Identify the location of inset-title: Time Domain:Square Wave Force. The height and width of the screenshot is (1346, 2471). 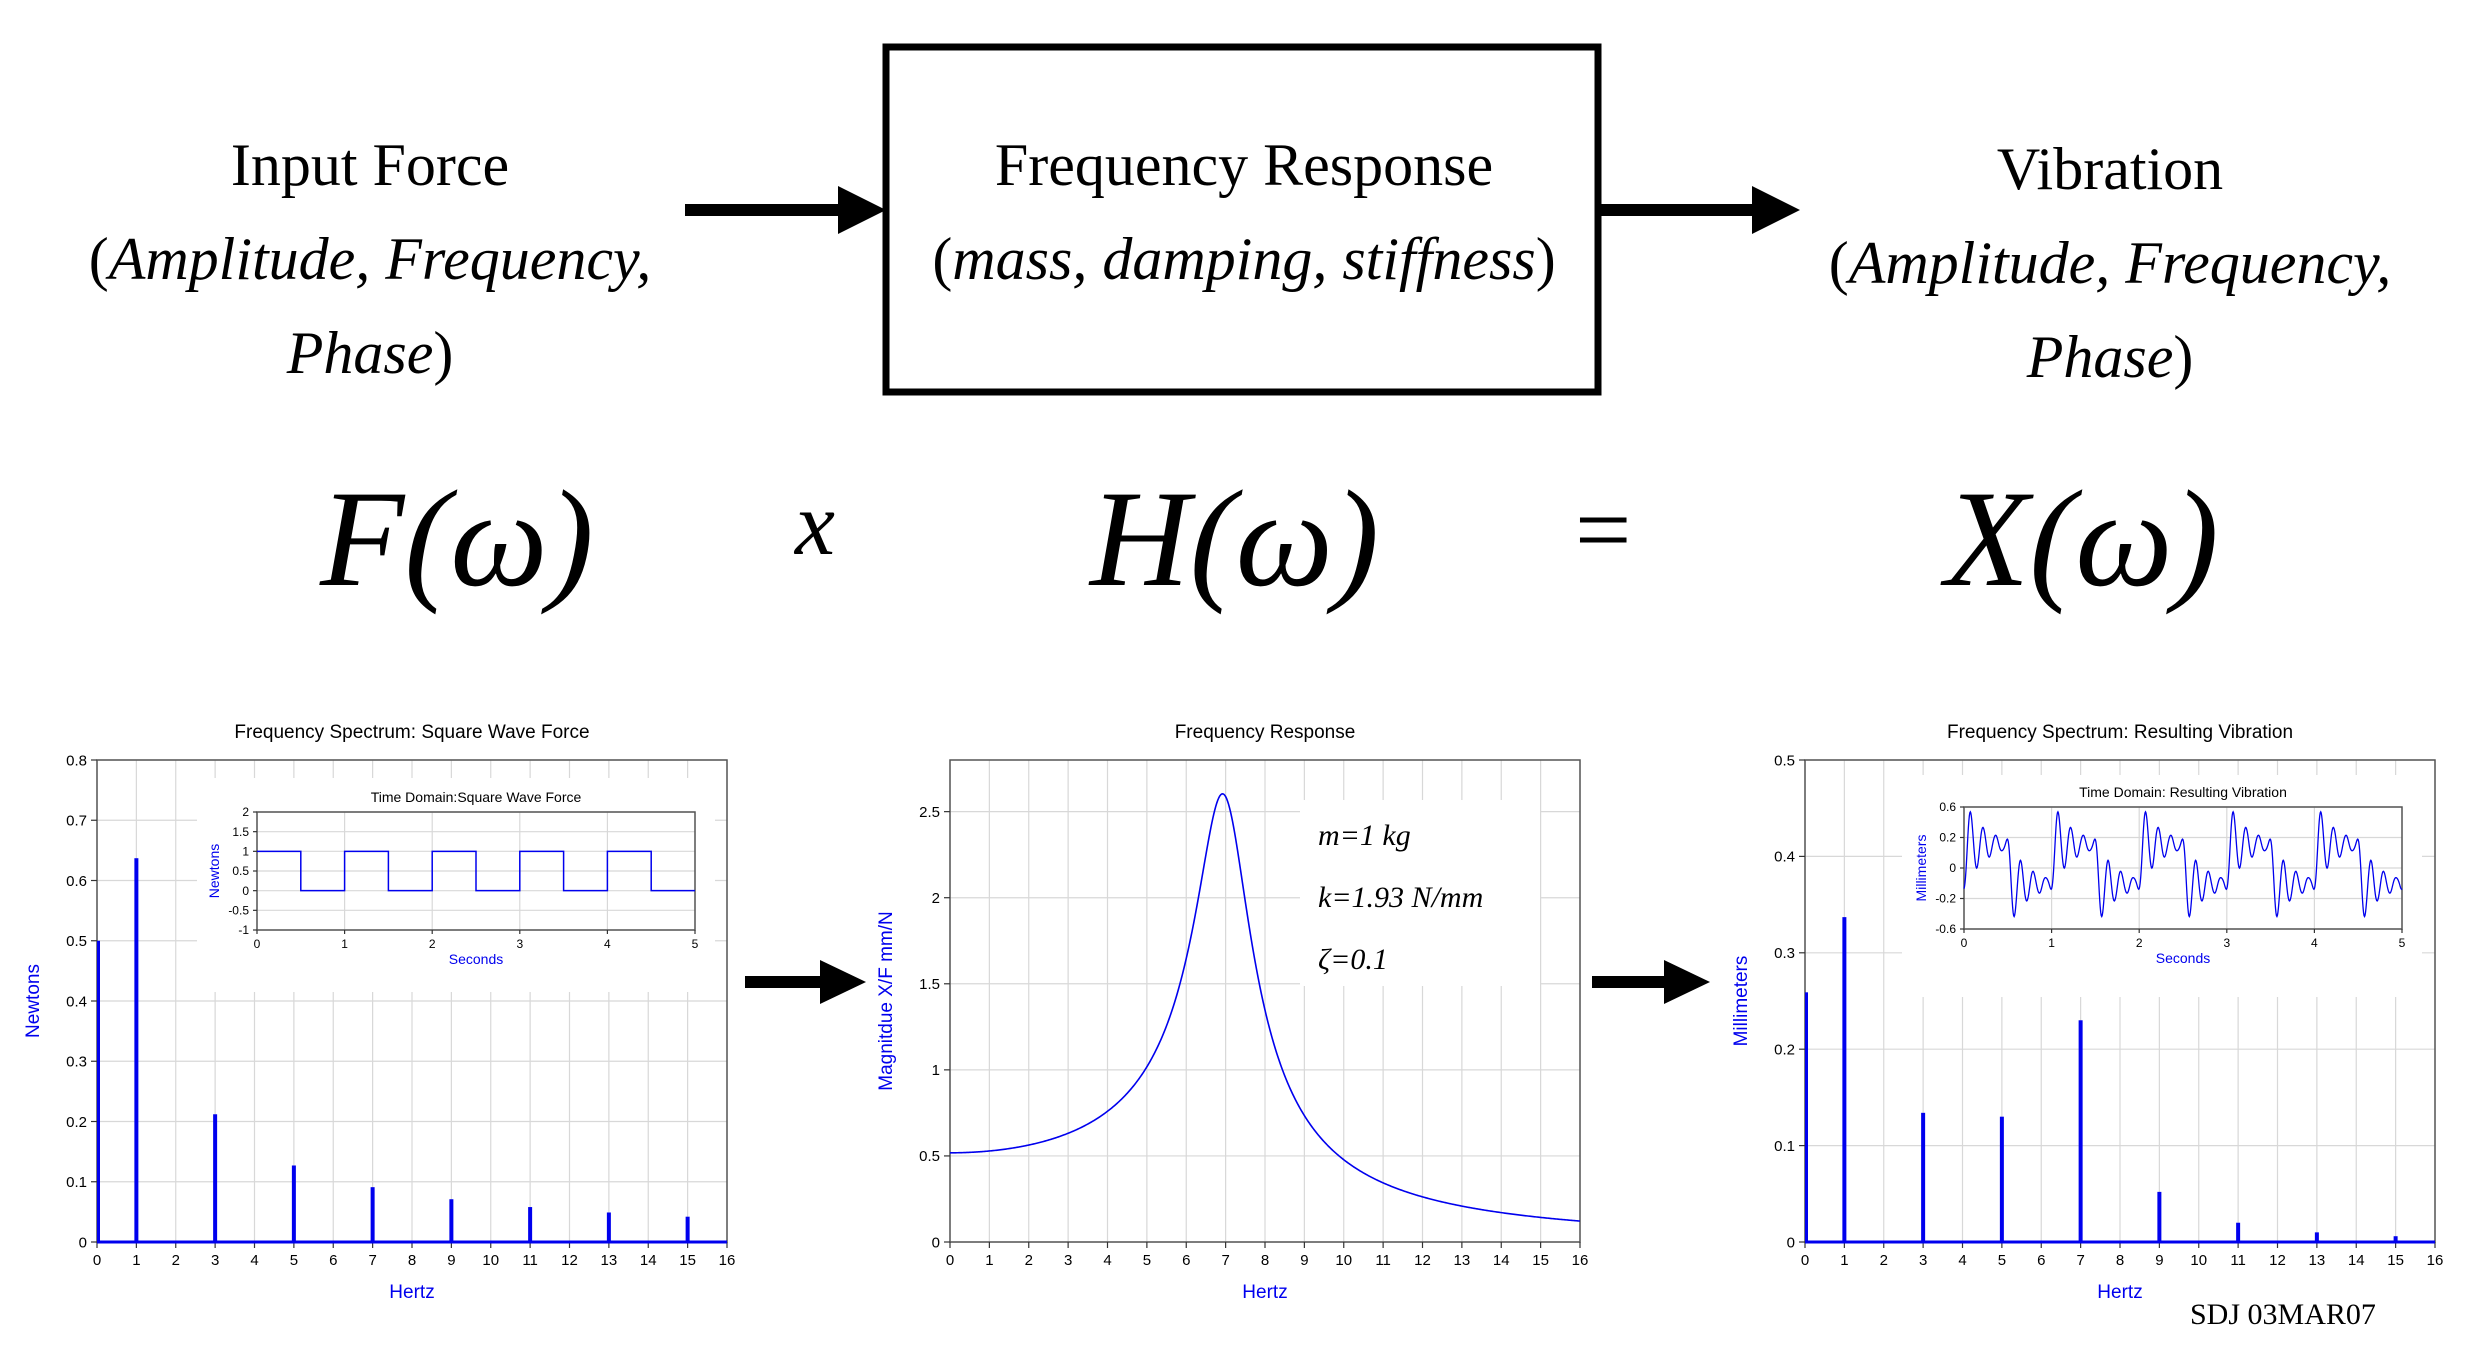
(476, 797).